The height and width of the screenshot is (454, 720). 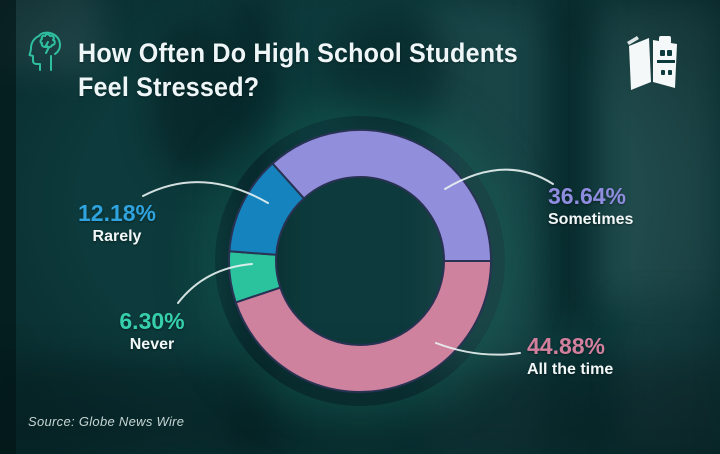 I want to click on leader-line-never, so click(x=215, y=283).